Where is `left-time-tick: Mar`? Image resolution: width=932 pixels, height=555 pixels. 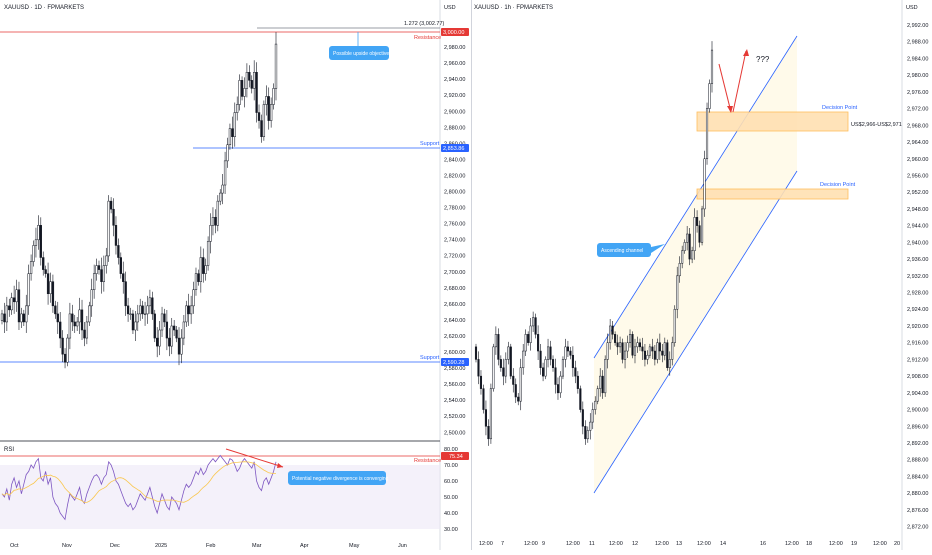 left-time-tick: Mar is located at coordinates (257, 546).